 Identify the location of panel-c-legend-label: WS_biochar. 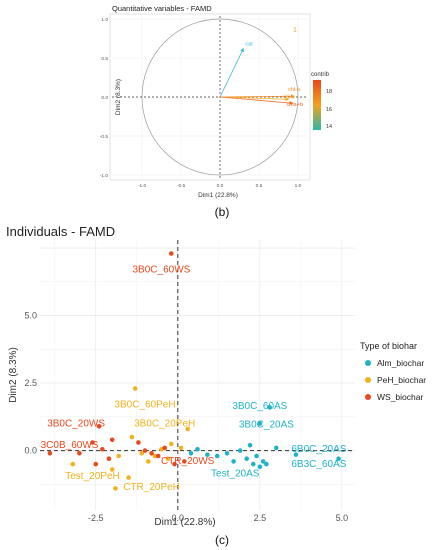
(400, 397).